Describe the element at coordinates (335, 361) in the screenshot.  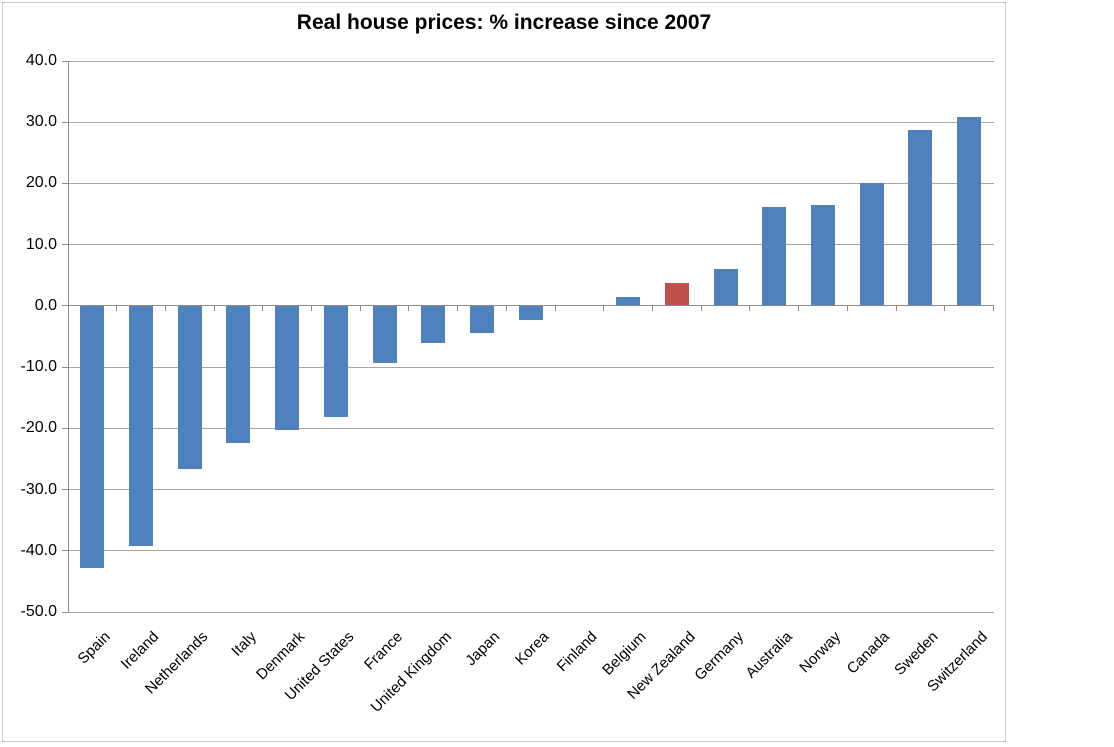
I see `bar-united-states` at that location.